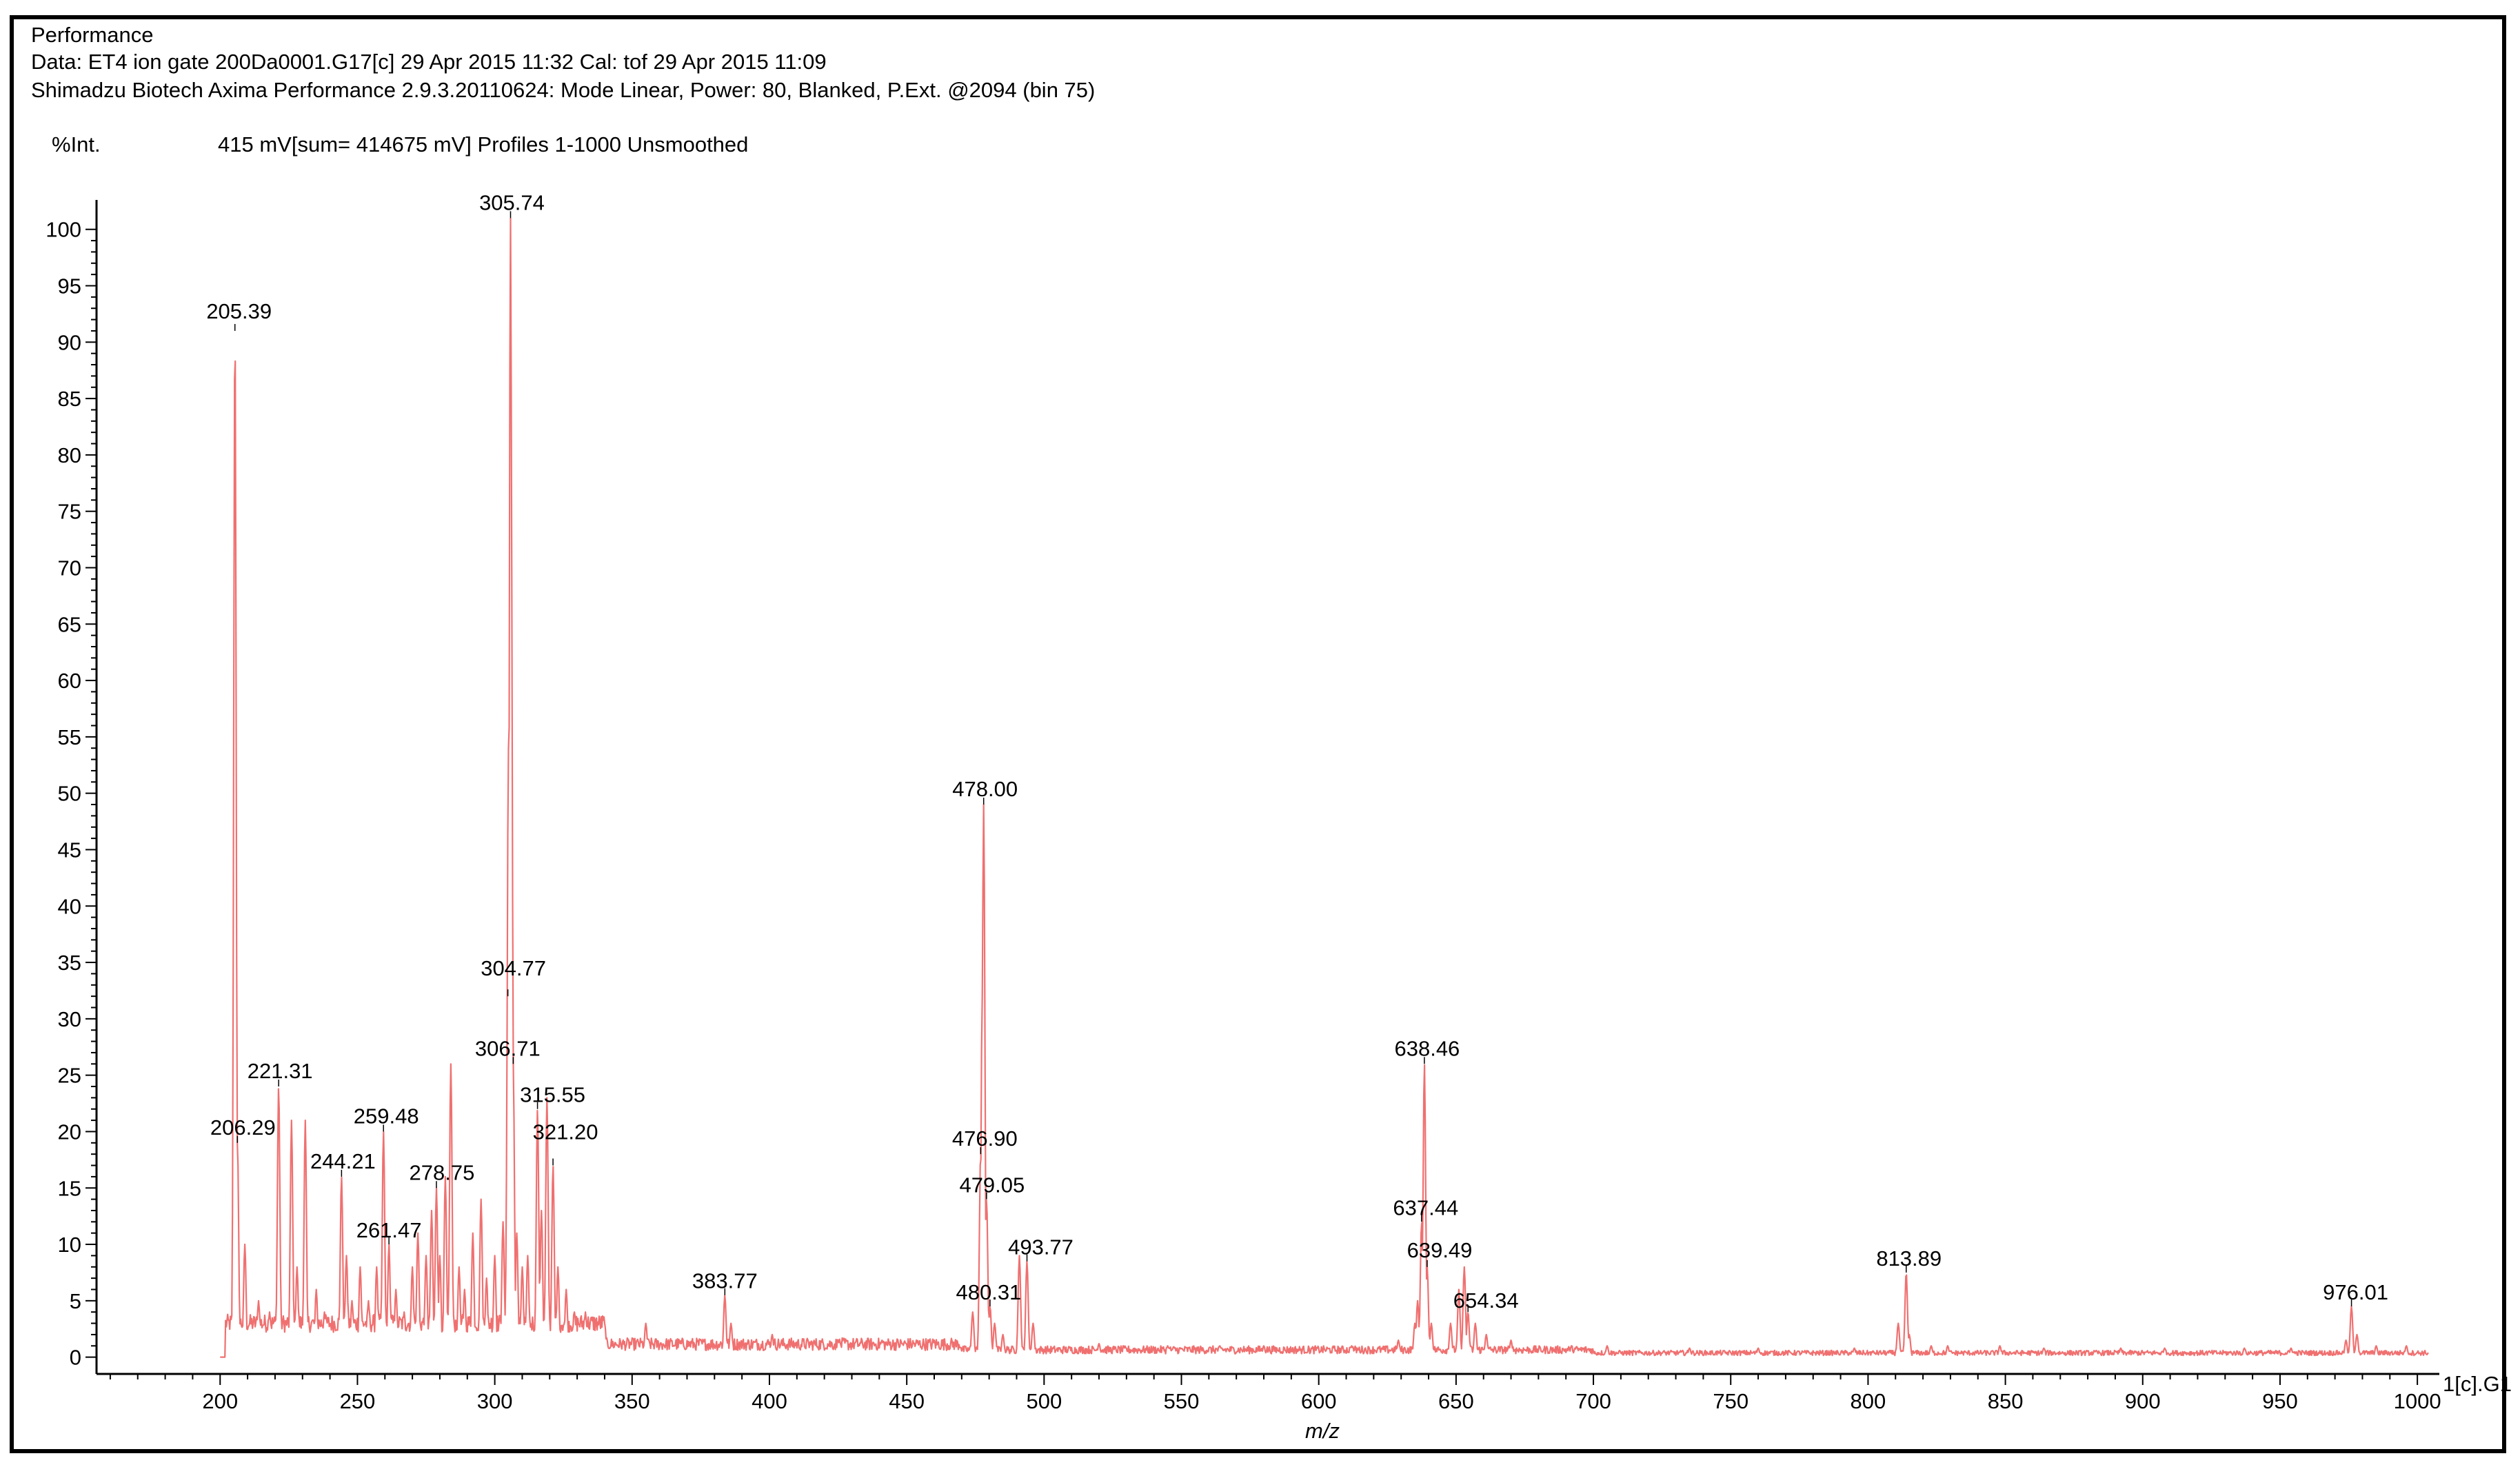 This screenshot has width=2520, height=1467. Describe the element at coordinates (513, 968) in the screenshot. I see `peak-label: 304.77` at that location.